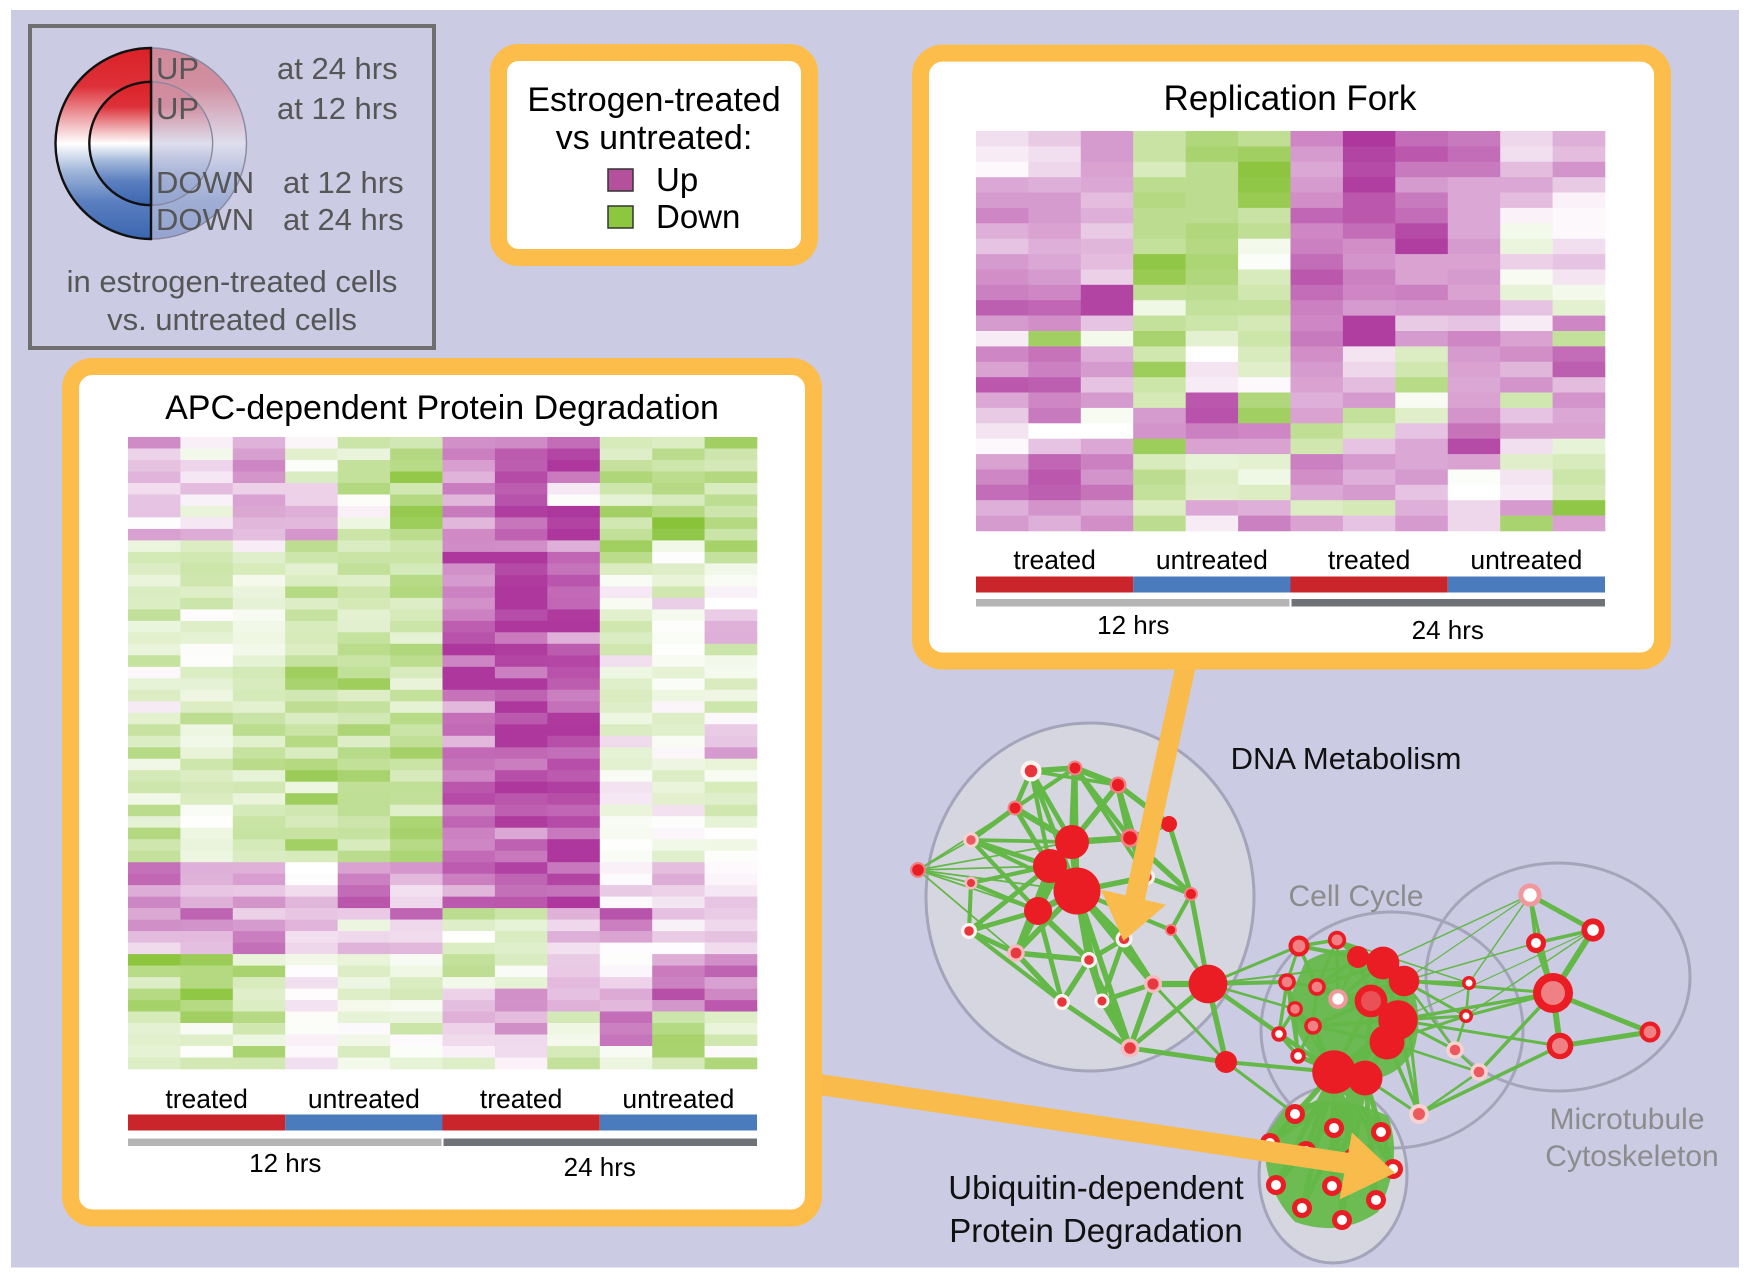 Image resolution: width=1750 pixels, height=1279 pixels. What do you see at coordinates (442, 408) in the screenshot?
I see `svg-text:APC-dependent Protein Degradat: APC-dependent Protein Degradation` at bounding box center [442, 408].